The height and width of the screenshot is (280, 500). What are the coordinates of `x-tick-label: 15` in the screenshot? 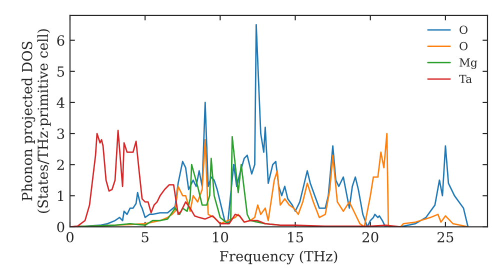 It's located at (296, 237).